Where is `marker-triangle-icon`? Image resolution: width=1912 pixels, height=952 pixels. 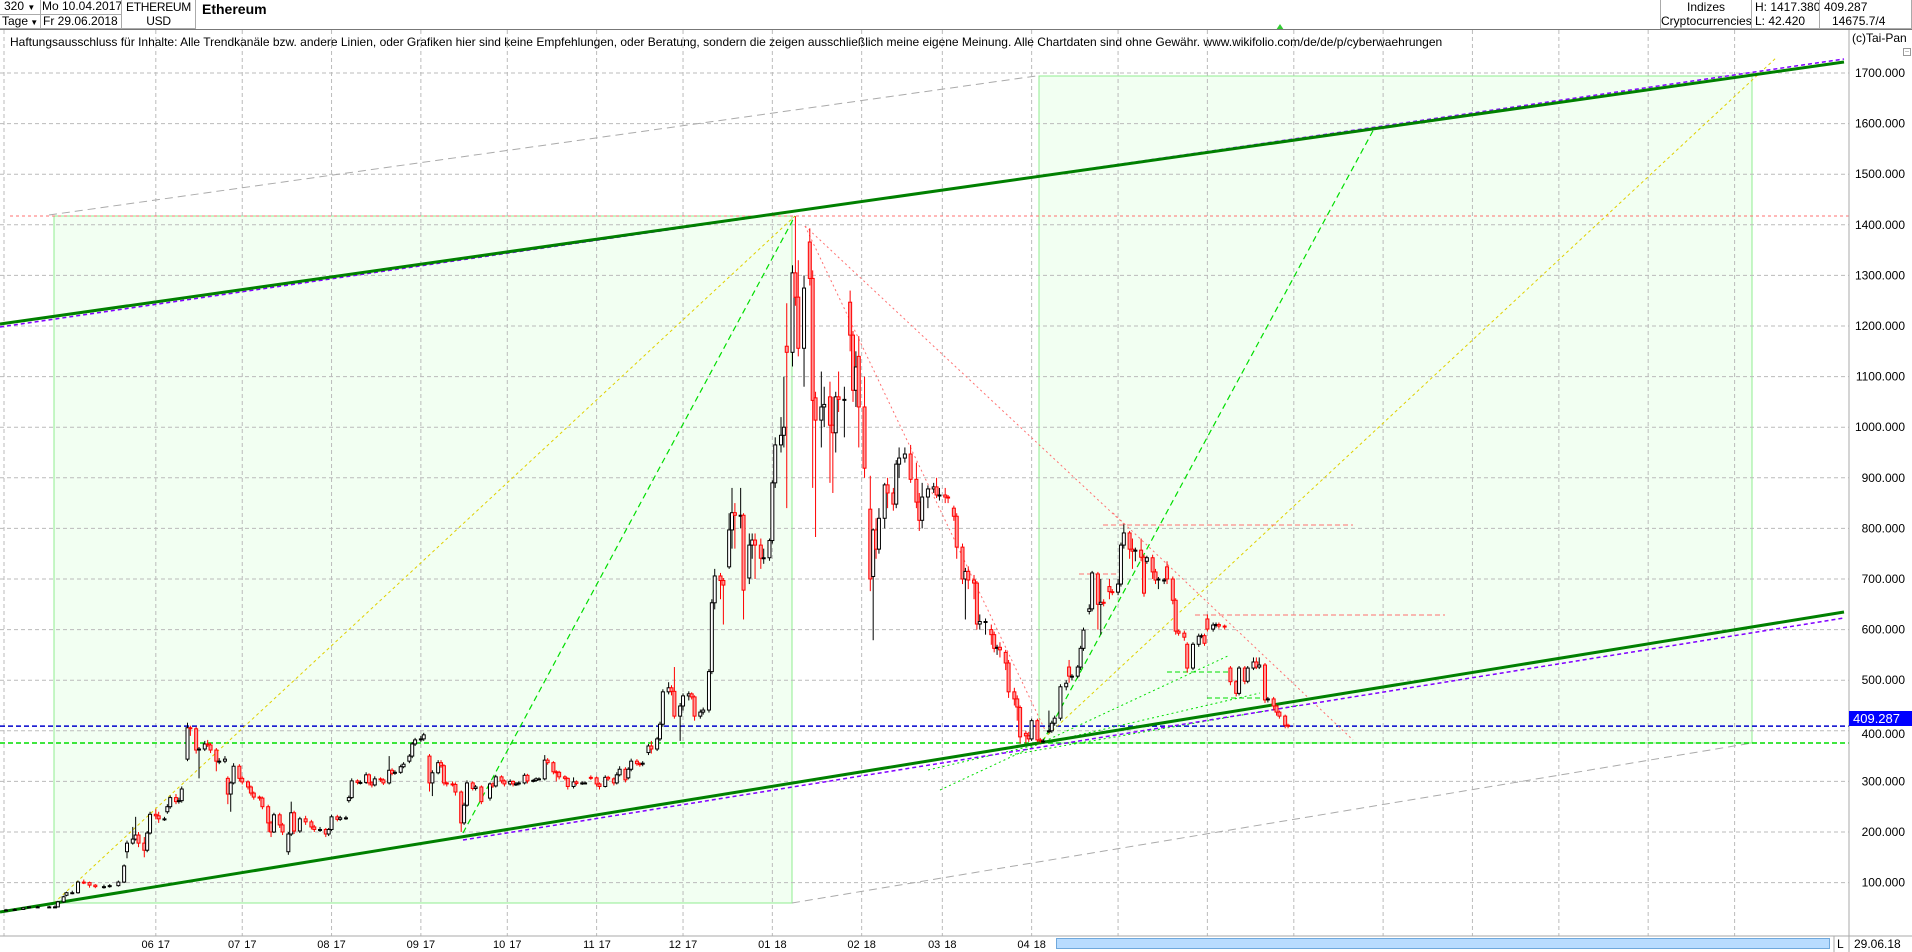
marker-triangle-icon is located at coordinates (1280, 27).